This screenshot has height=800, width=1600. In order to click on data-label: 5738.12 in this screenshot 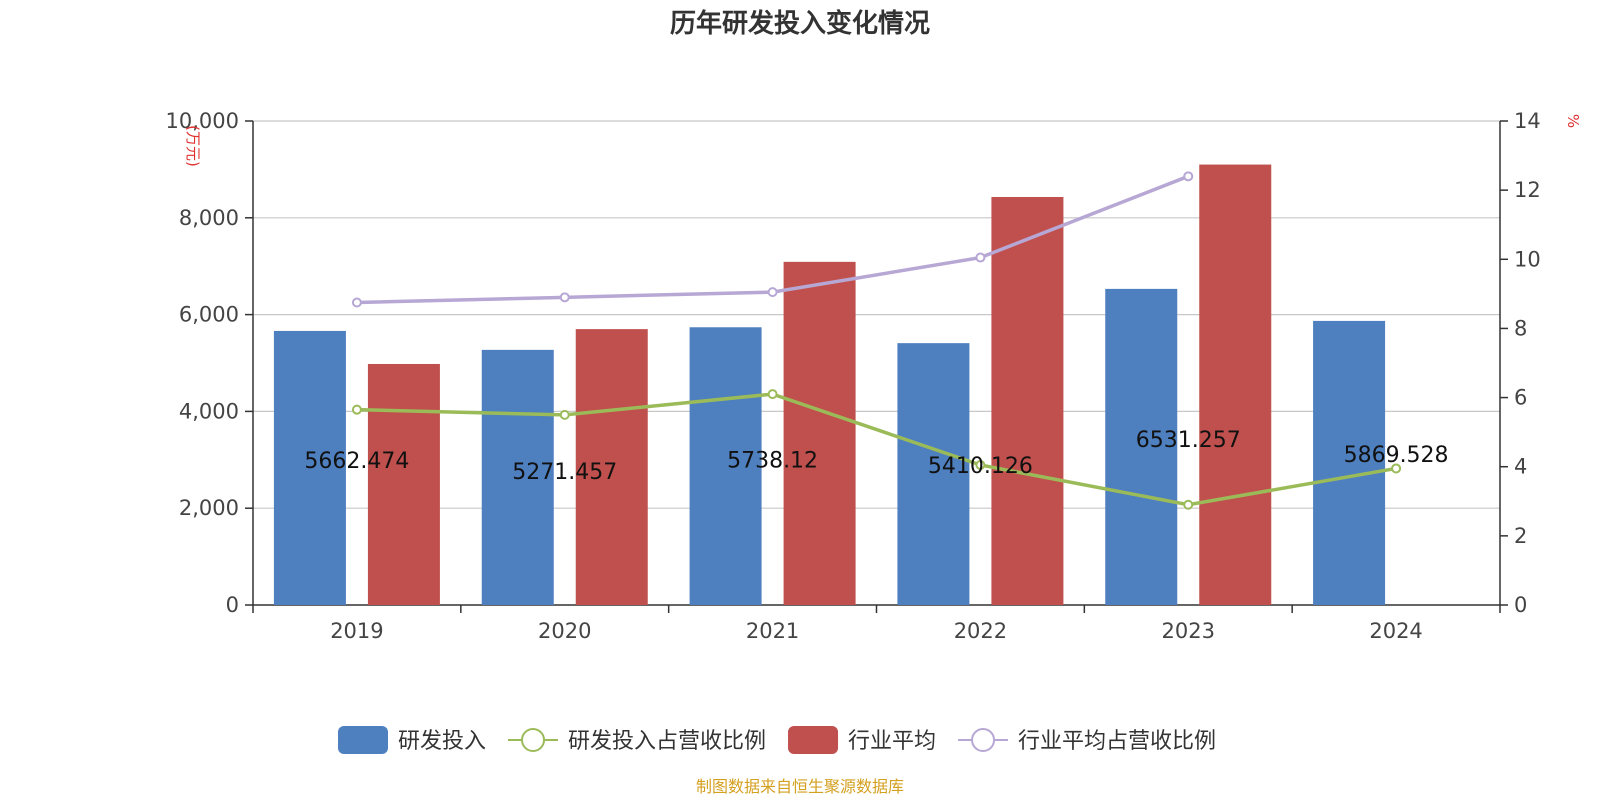, I will do `click(772, 460)`.